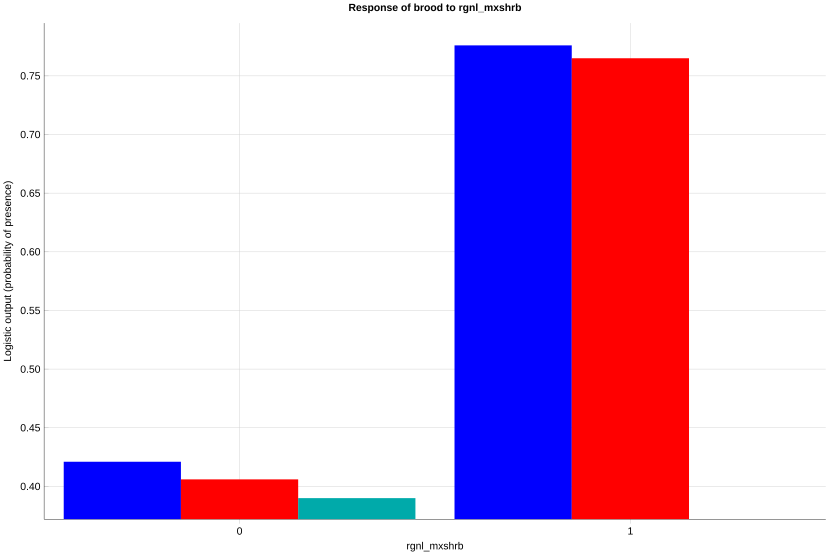 Image resolution: width=826 pixels, height=555 pixels. What do you see at coordinates (435, 547) in the screenshot?
I see `x-axis-title: rgnl_mxshrb` at bounding box center [435, 547].